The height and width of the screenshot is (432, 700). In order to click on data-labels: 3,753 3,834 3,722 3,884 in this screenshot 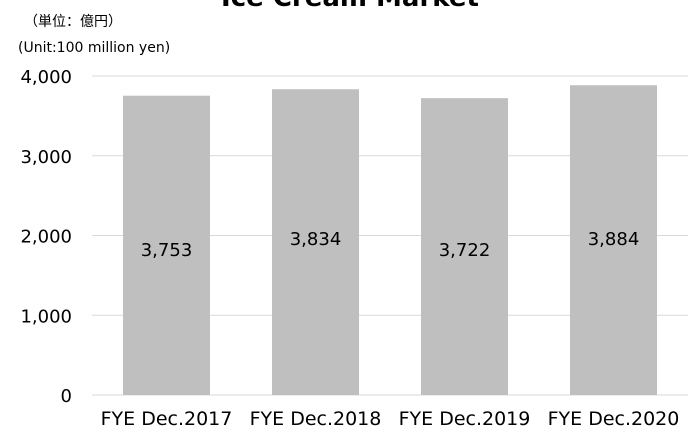, I will do `click(390, 245)`.